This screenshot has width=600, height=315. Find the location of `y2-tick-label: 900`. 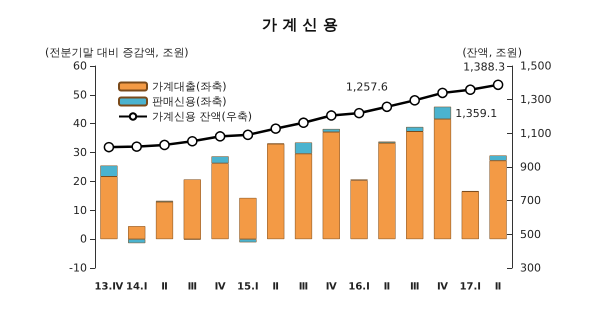

y2-tick-label: 900 is located at coordinates (530, 167).